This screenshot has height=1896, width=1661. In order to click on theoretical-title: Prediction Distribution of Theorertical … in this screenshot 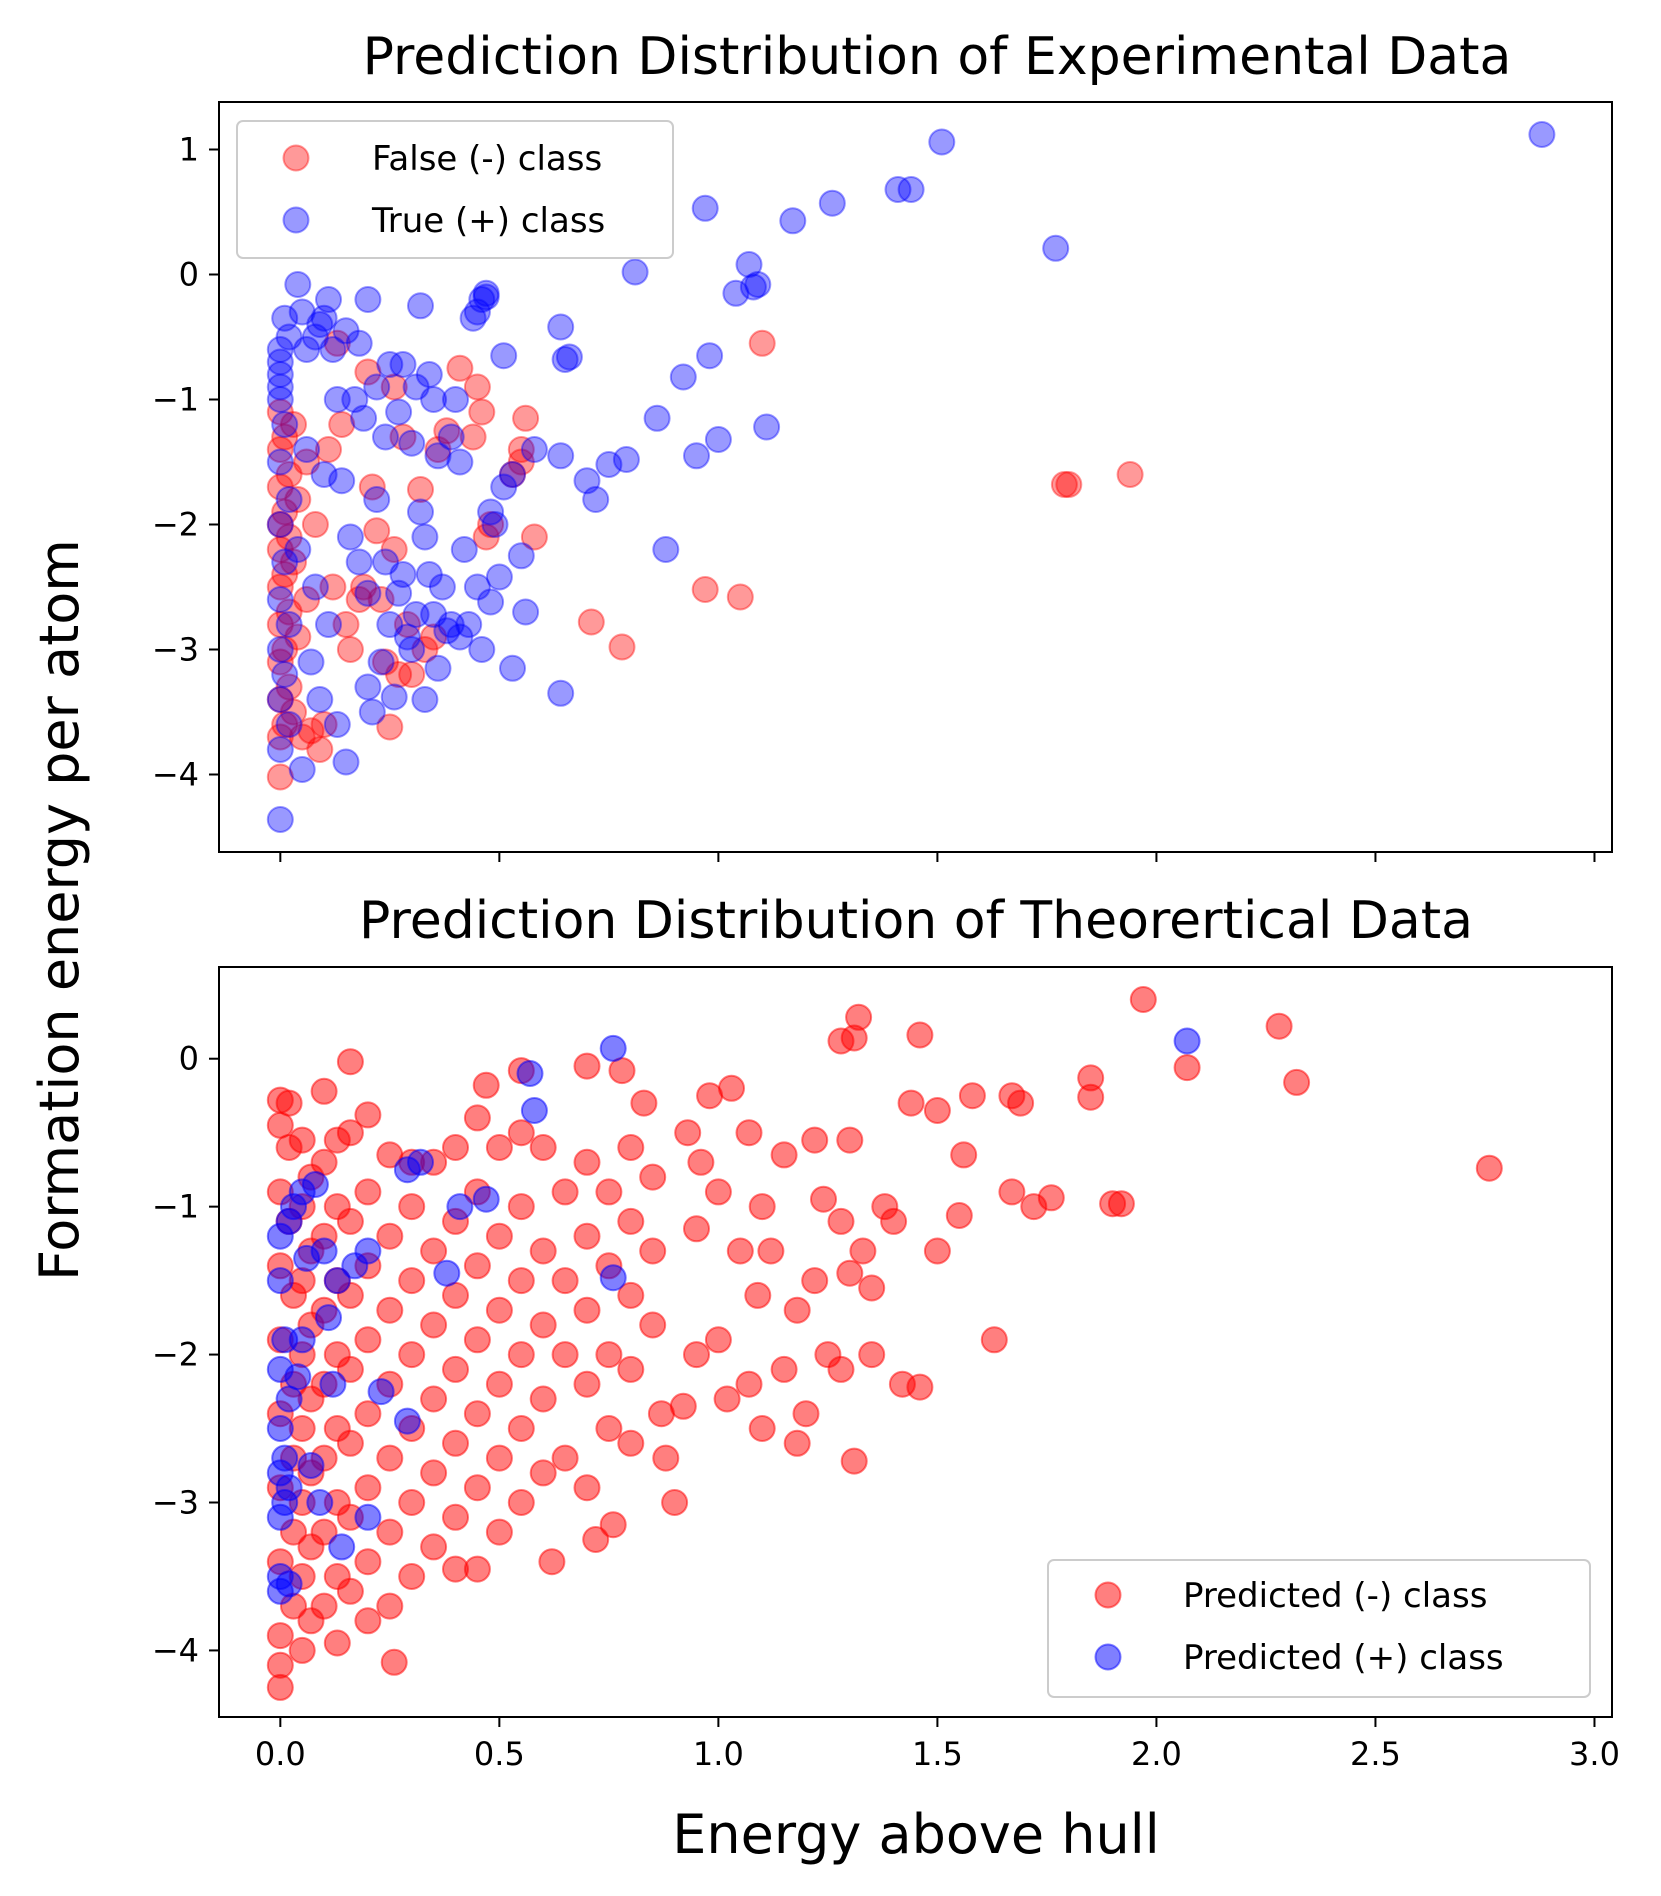, I will do `click(916, 921)`.